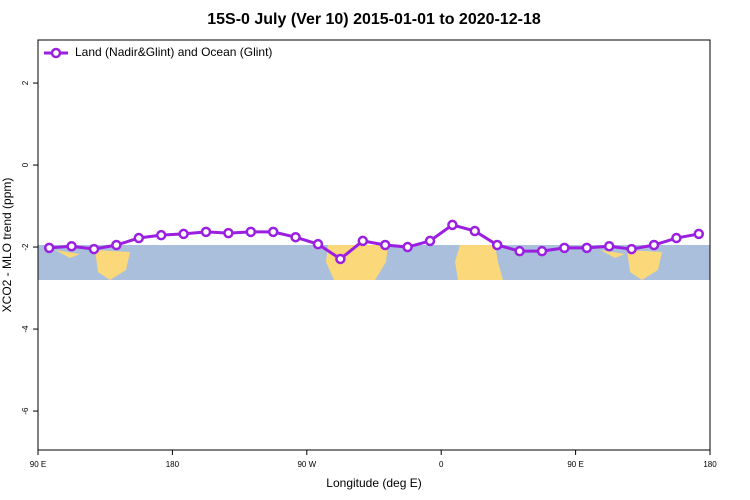 The width and height of the screenshot is (750, 500). What do you see at coordinates (25, 82) in the screenshot?
I see `y-tick-label: 2` at bounding box center [25, 82].